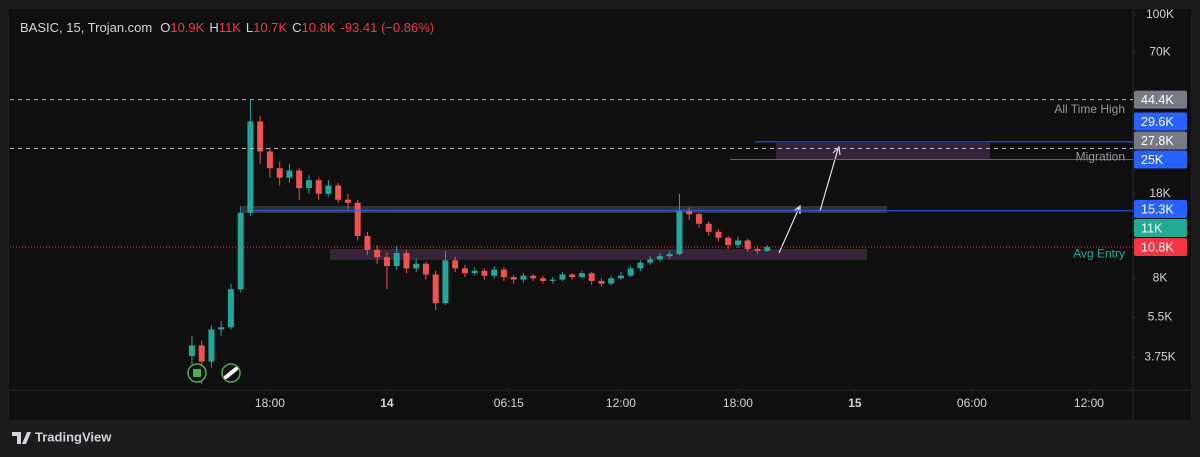 This screenshot has height=457, width=1200. What do you see at coordinates (86, 27) in the screenshot?
I see `legend-symbol: BASIC, 15, Trojan.com` at bounding box center [86, 27].